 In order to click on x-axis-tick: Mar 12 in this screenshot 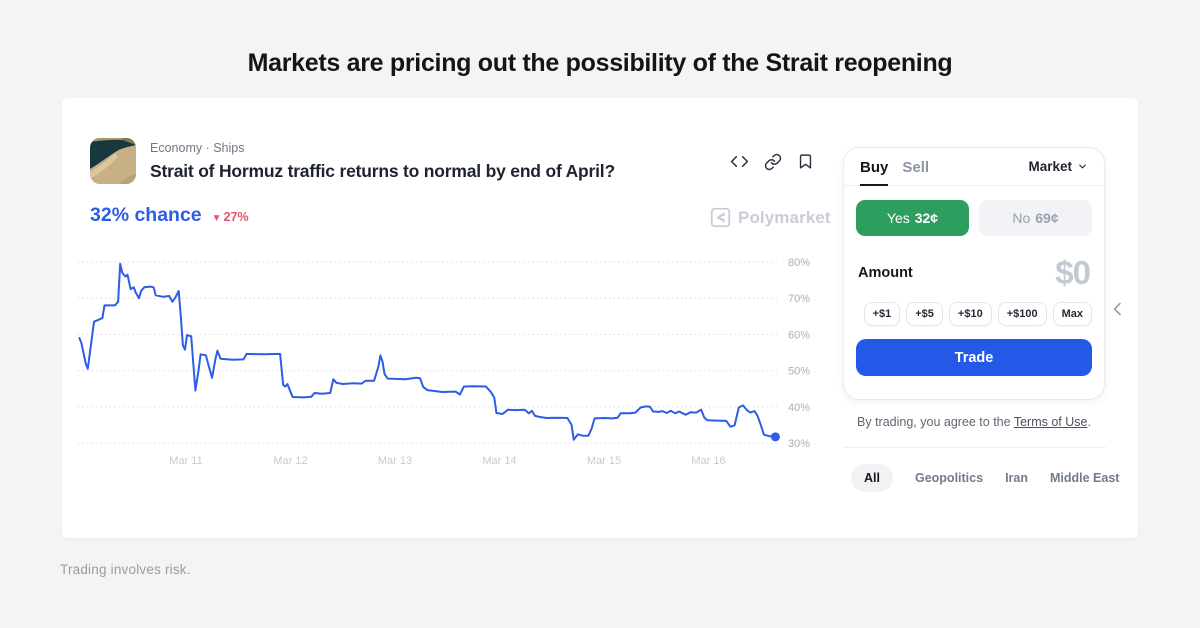, I will do `click(290, 461)`.